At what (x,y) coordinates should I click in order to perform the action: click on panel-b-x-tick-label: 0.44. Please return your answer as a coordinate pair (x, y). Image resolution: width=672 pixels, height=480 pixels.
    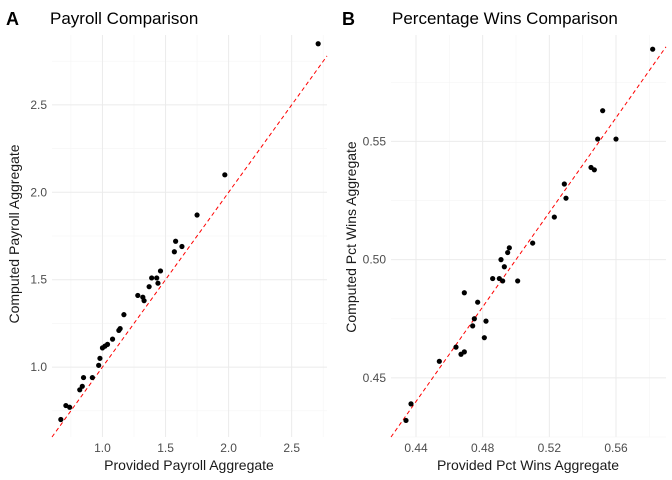
    Looking at the image, I should click on (416, 448).